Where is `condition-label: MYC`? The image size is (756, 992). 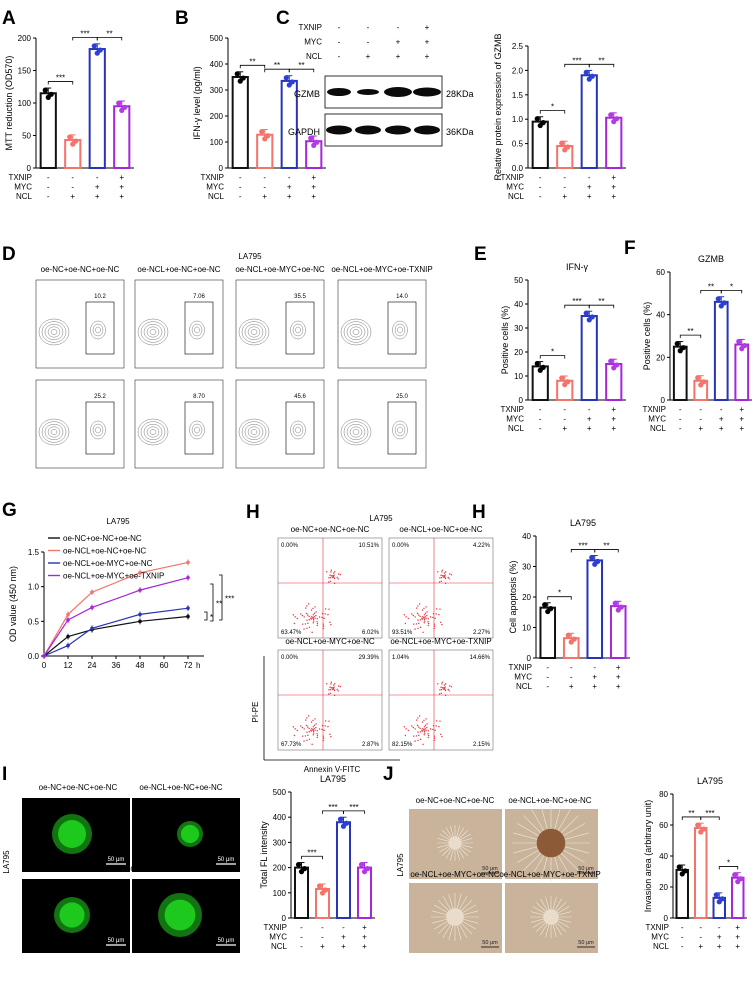
condition-label: MYC is located at coordinates (660, 937).